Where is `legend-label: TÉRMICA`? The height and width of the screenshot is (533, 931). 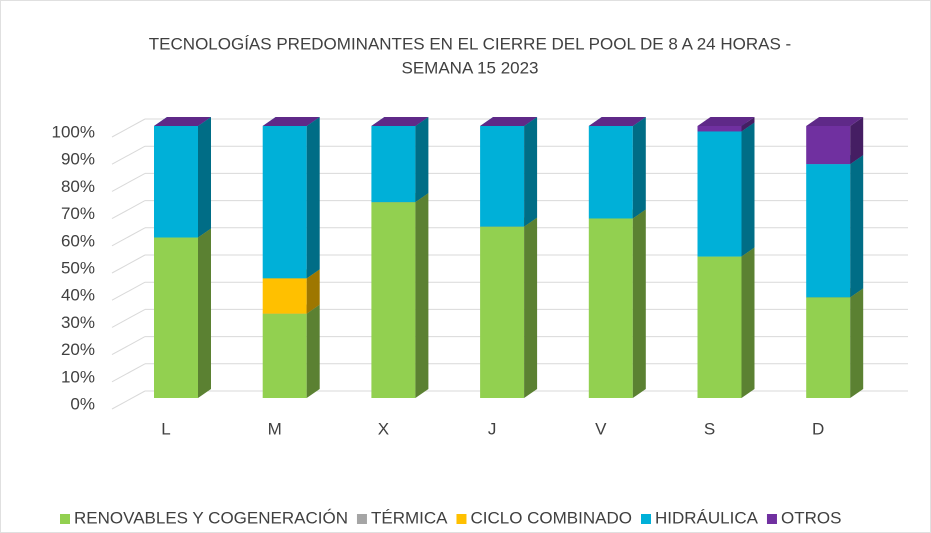
legend-label: TÉRMICA is located at coordinates (409, 517).